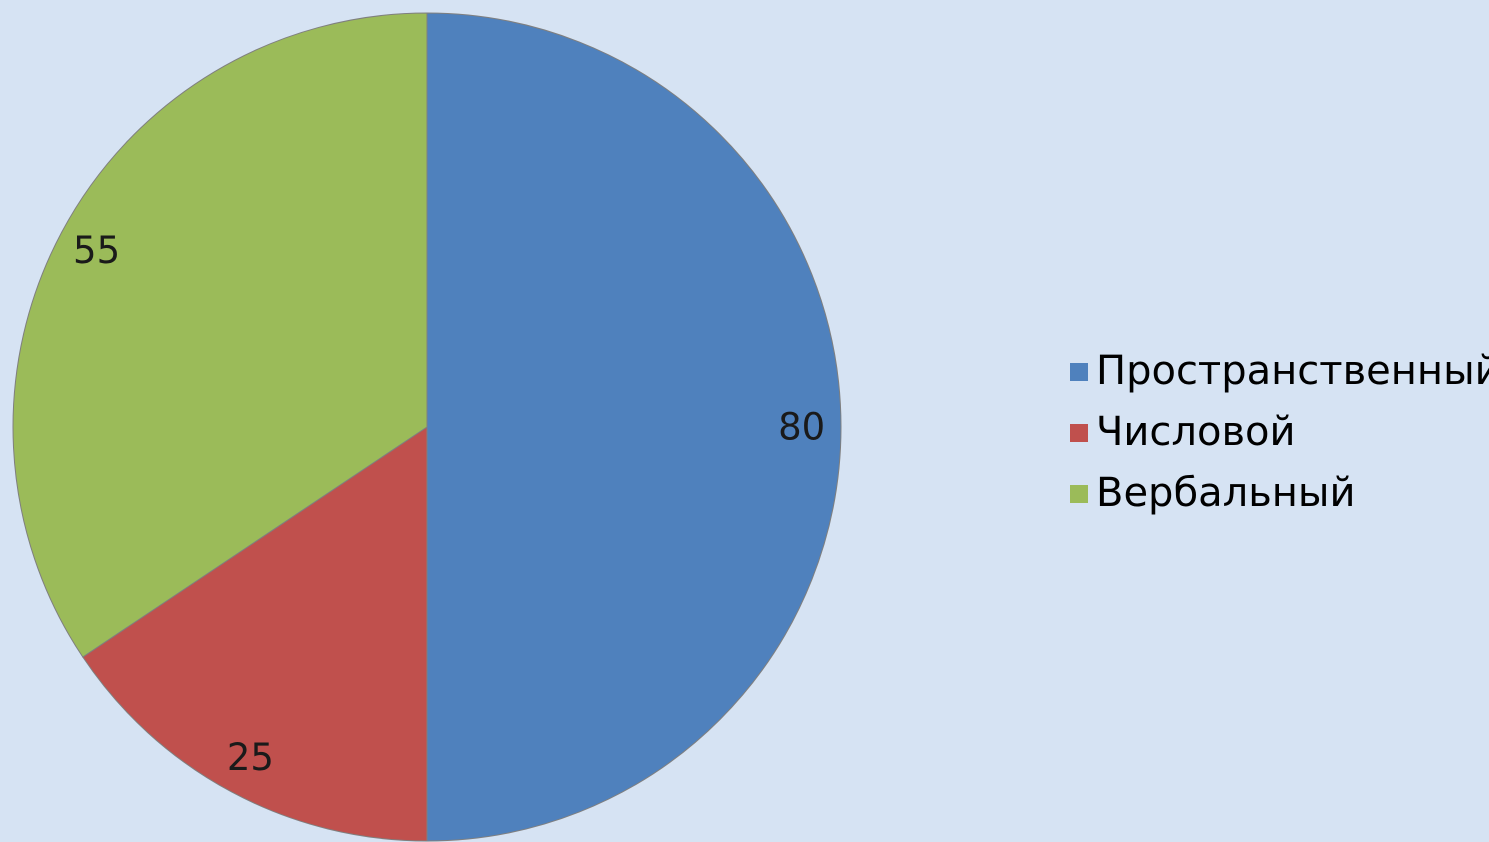 This screenshot has height=842, width=1489. I want to click on pie-data-label-1: 25, so click(250, 757).